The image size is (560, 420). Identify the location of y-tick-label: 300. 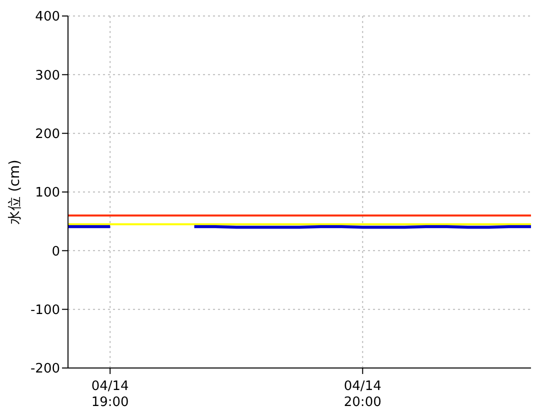
(47, 76).